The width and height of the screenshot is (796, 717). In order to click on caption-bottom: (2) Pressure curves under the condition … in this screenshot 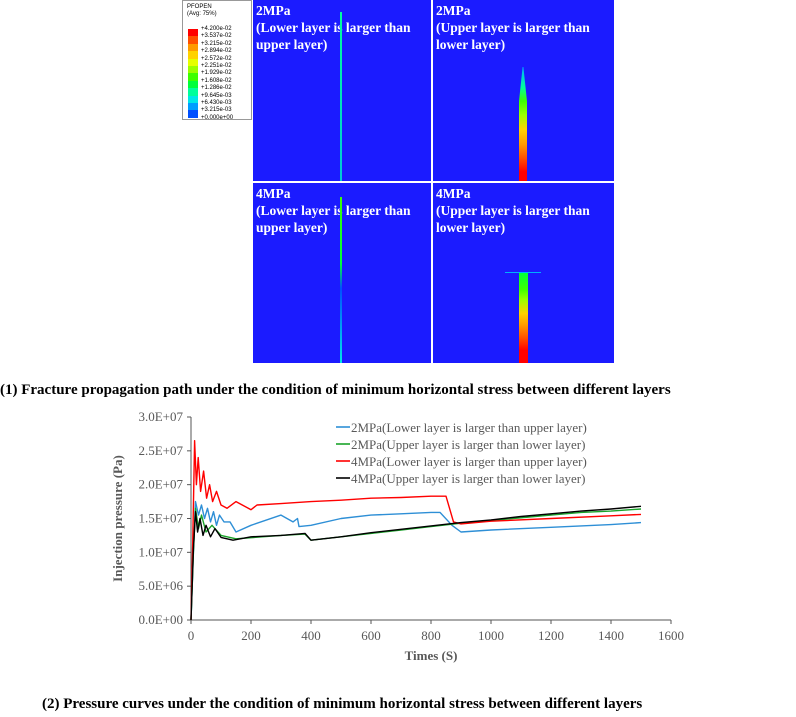, I will do `click(342, 704)`.